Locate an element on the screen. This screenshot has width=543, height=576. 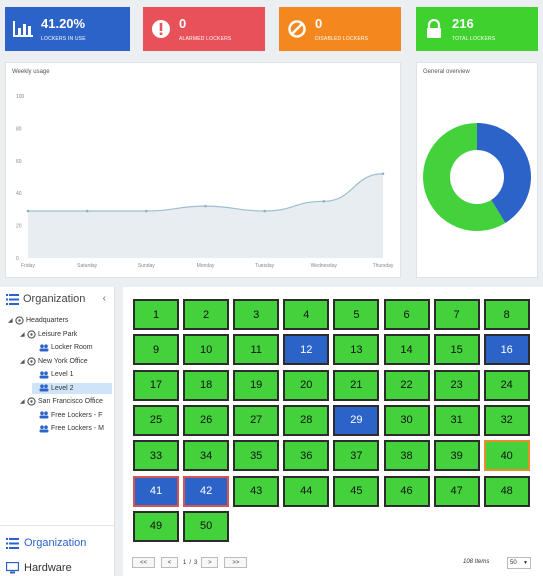
current-page: 1 is located at coordinates (185, 562).